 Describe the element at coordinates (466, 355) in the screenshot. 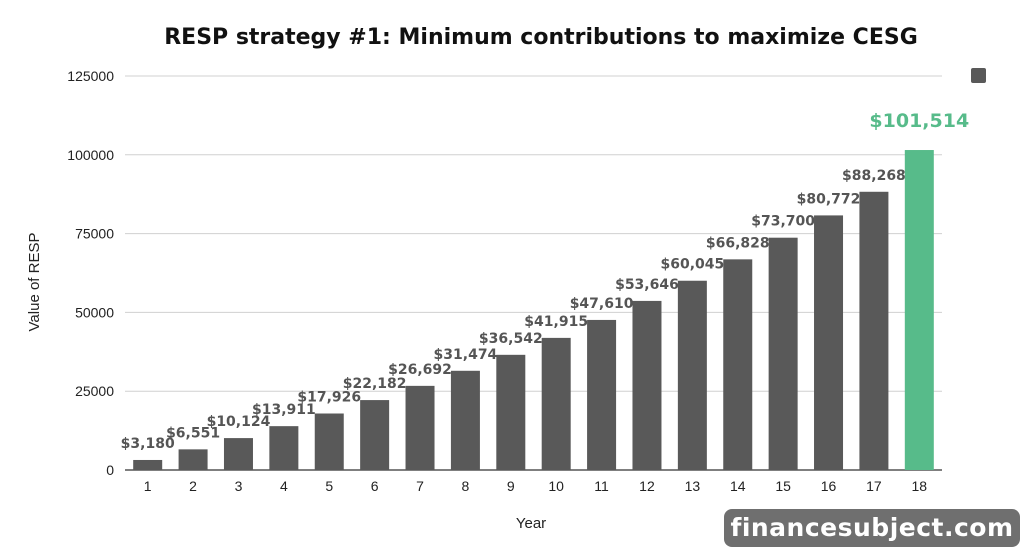

I see `data-label: $31,474` at that location.